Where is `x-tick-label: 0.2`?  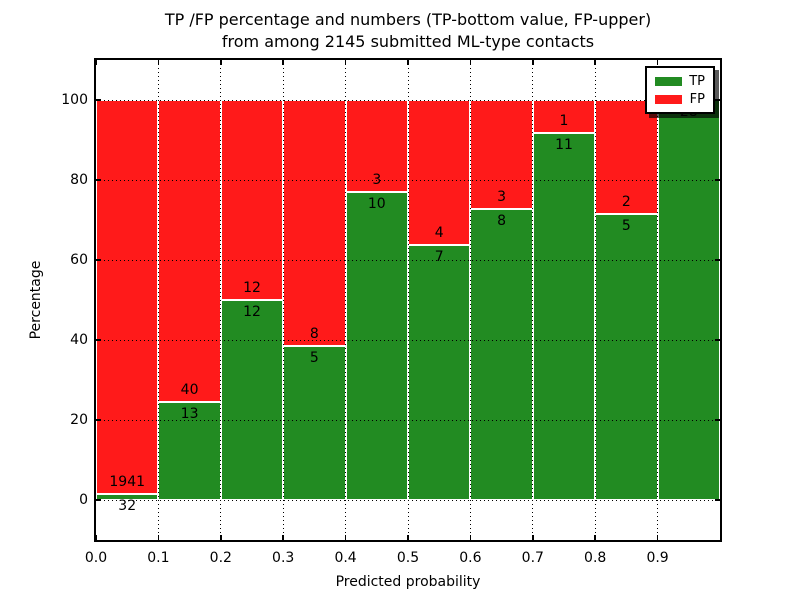 x-tick-label: 0.2 is located at coordinates (220, 558).